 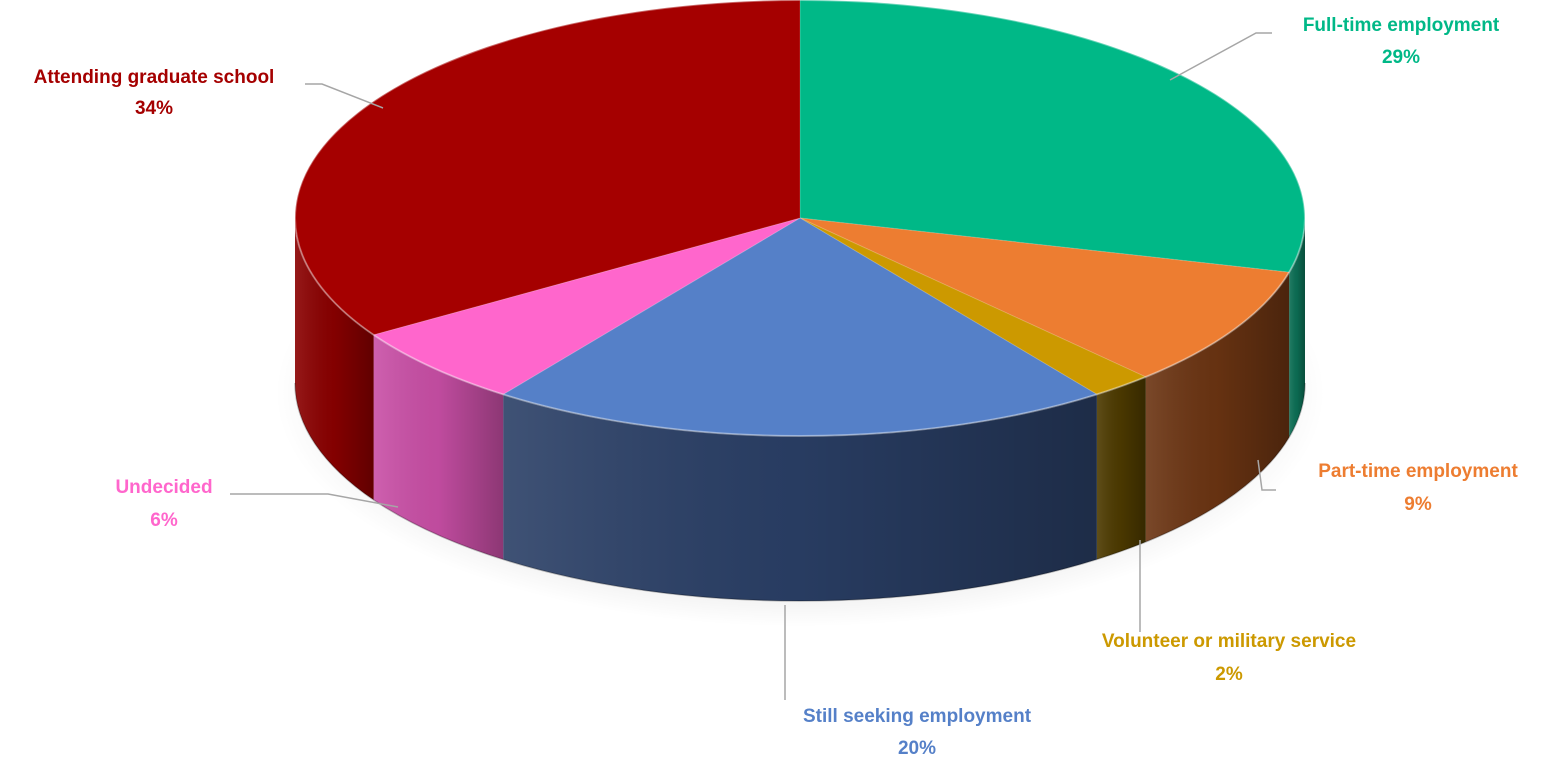 What do you see at coordinates (586, 306) in the screenshot?
I see `pie-slice-undecided` at bounding box center [586, 306].